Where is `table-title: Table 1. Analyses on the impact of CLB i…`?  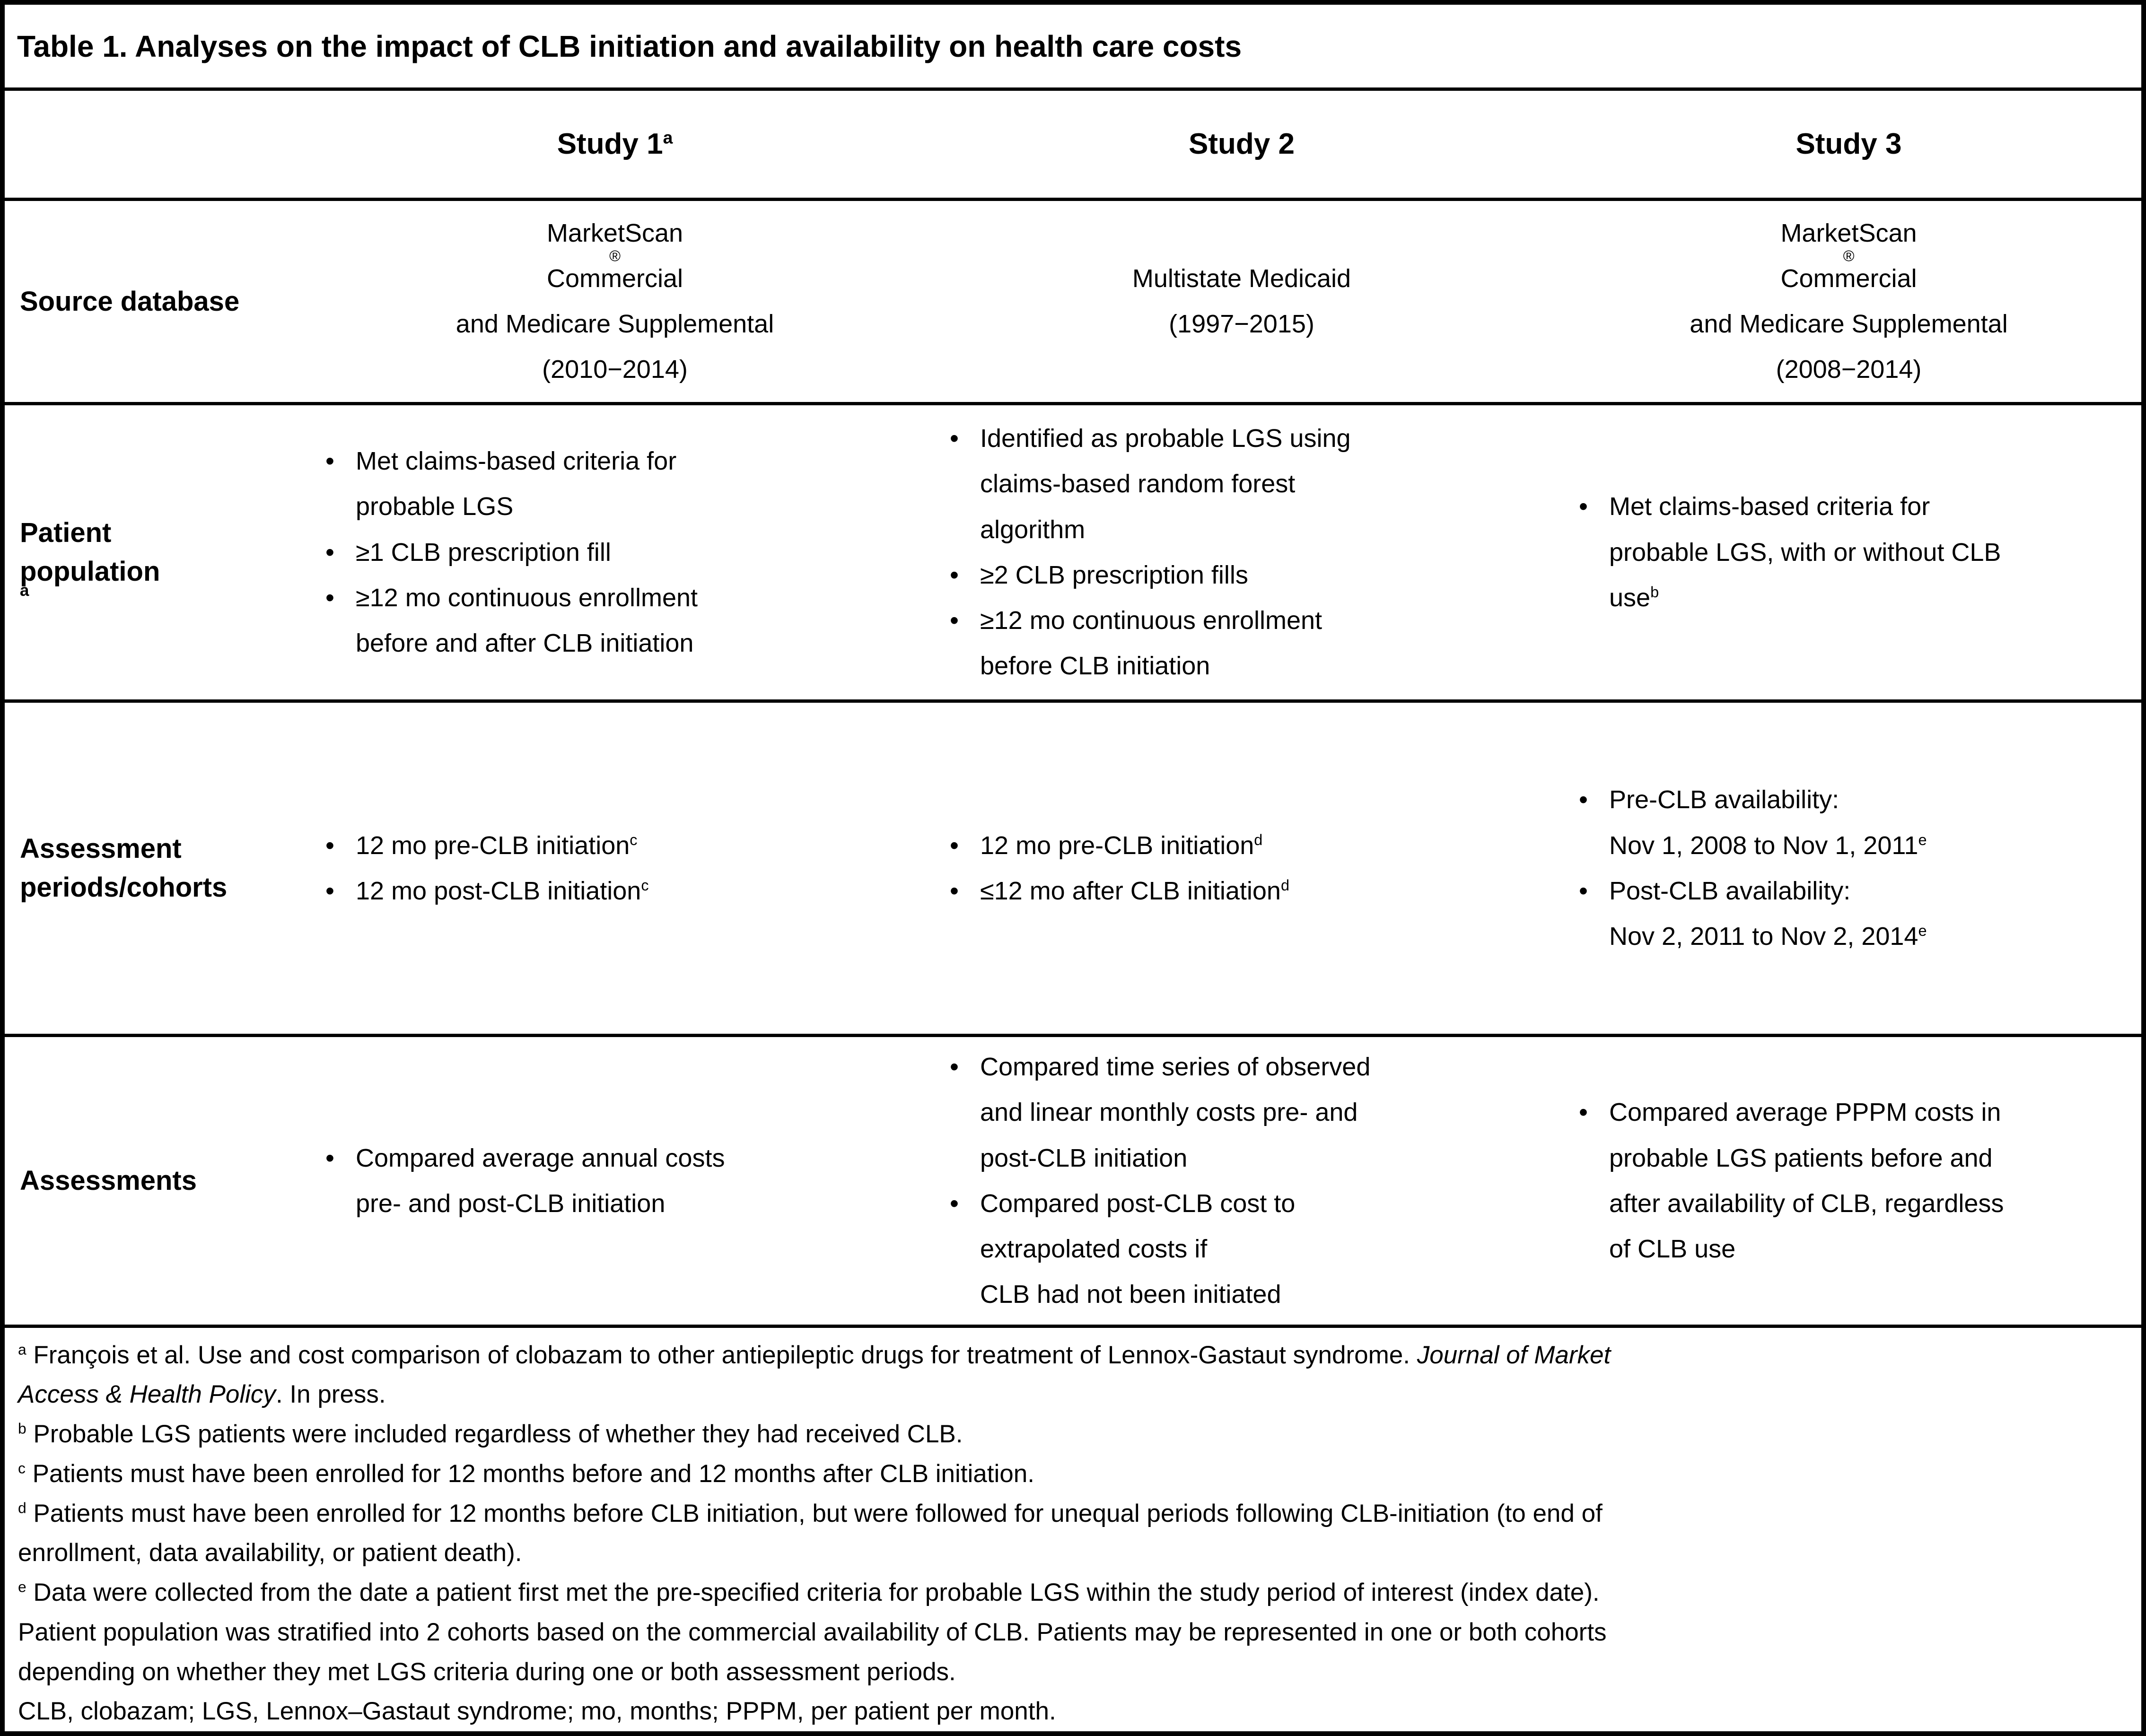 table-title: Table 1. Analyses on the impact of CLB i… is located at coordinates (1073, 48).